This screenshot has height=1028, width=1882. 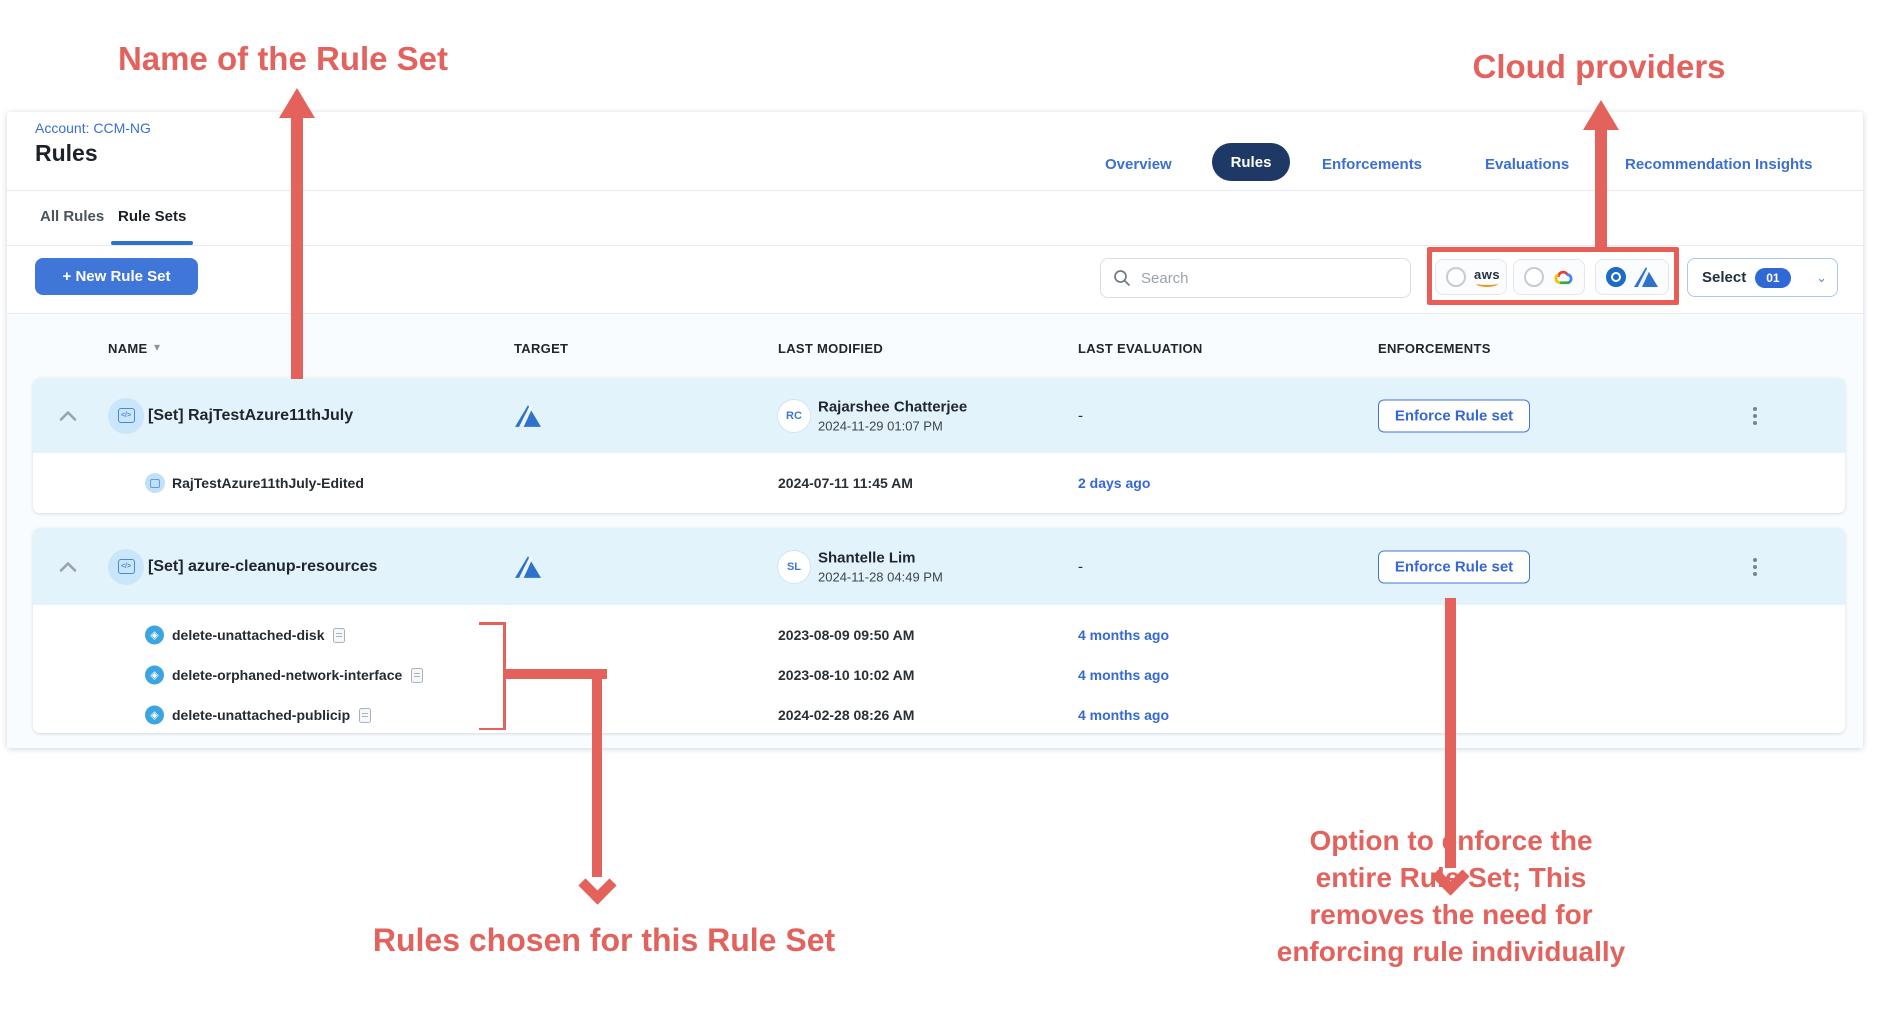 What do you see at coordinates (116, 276) in the screenshot?
I see `new-rule-set-button: + New Rule Set` at bounding box center [116, 276].